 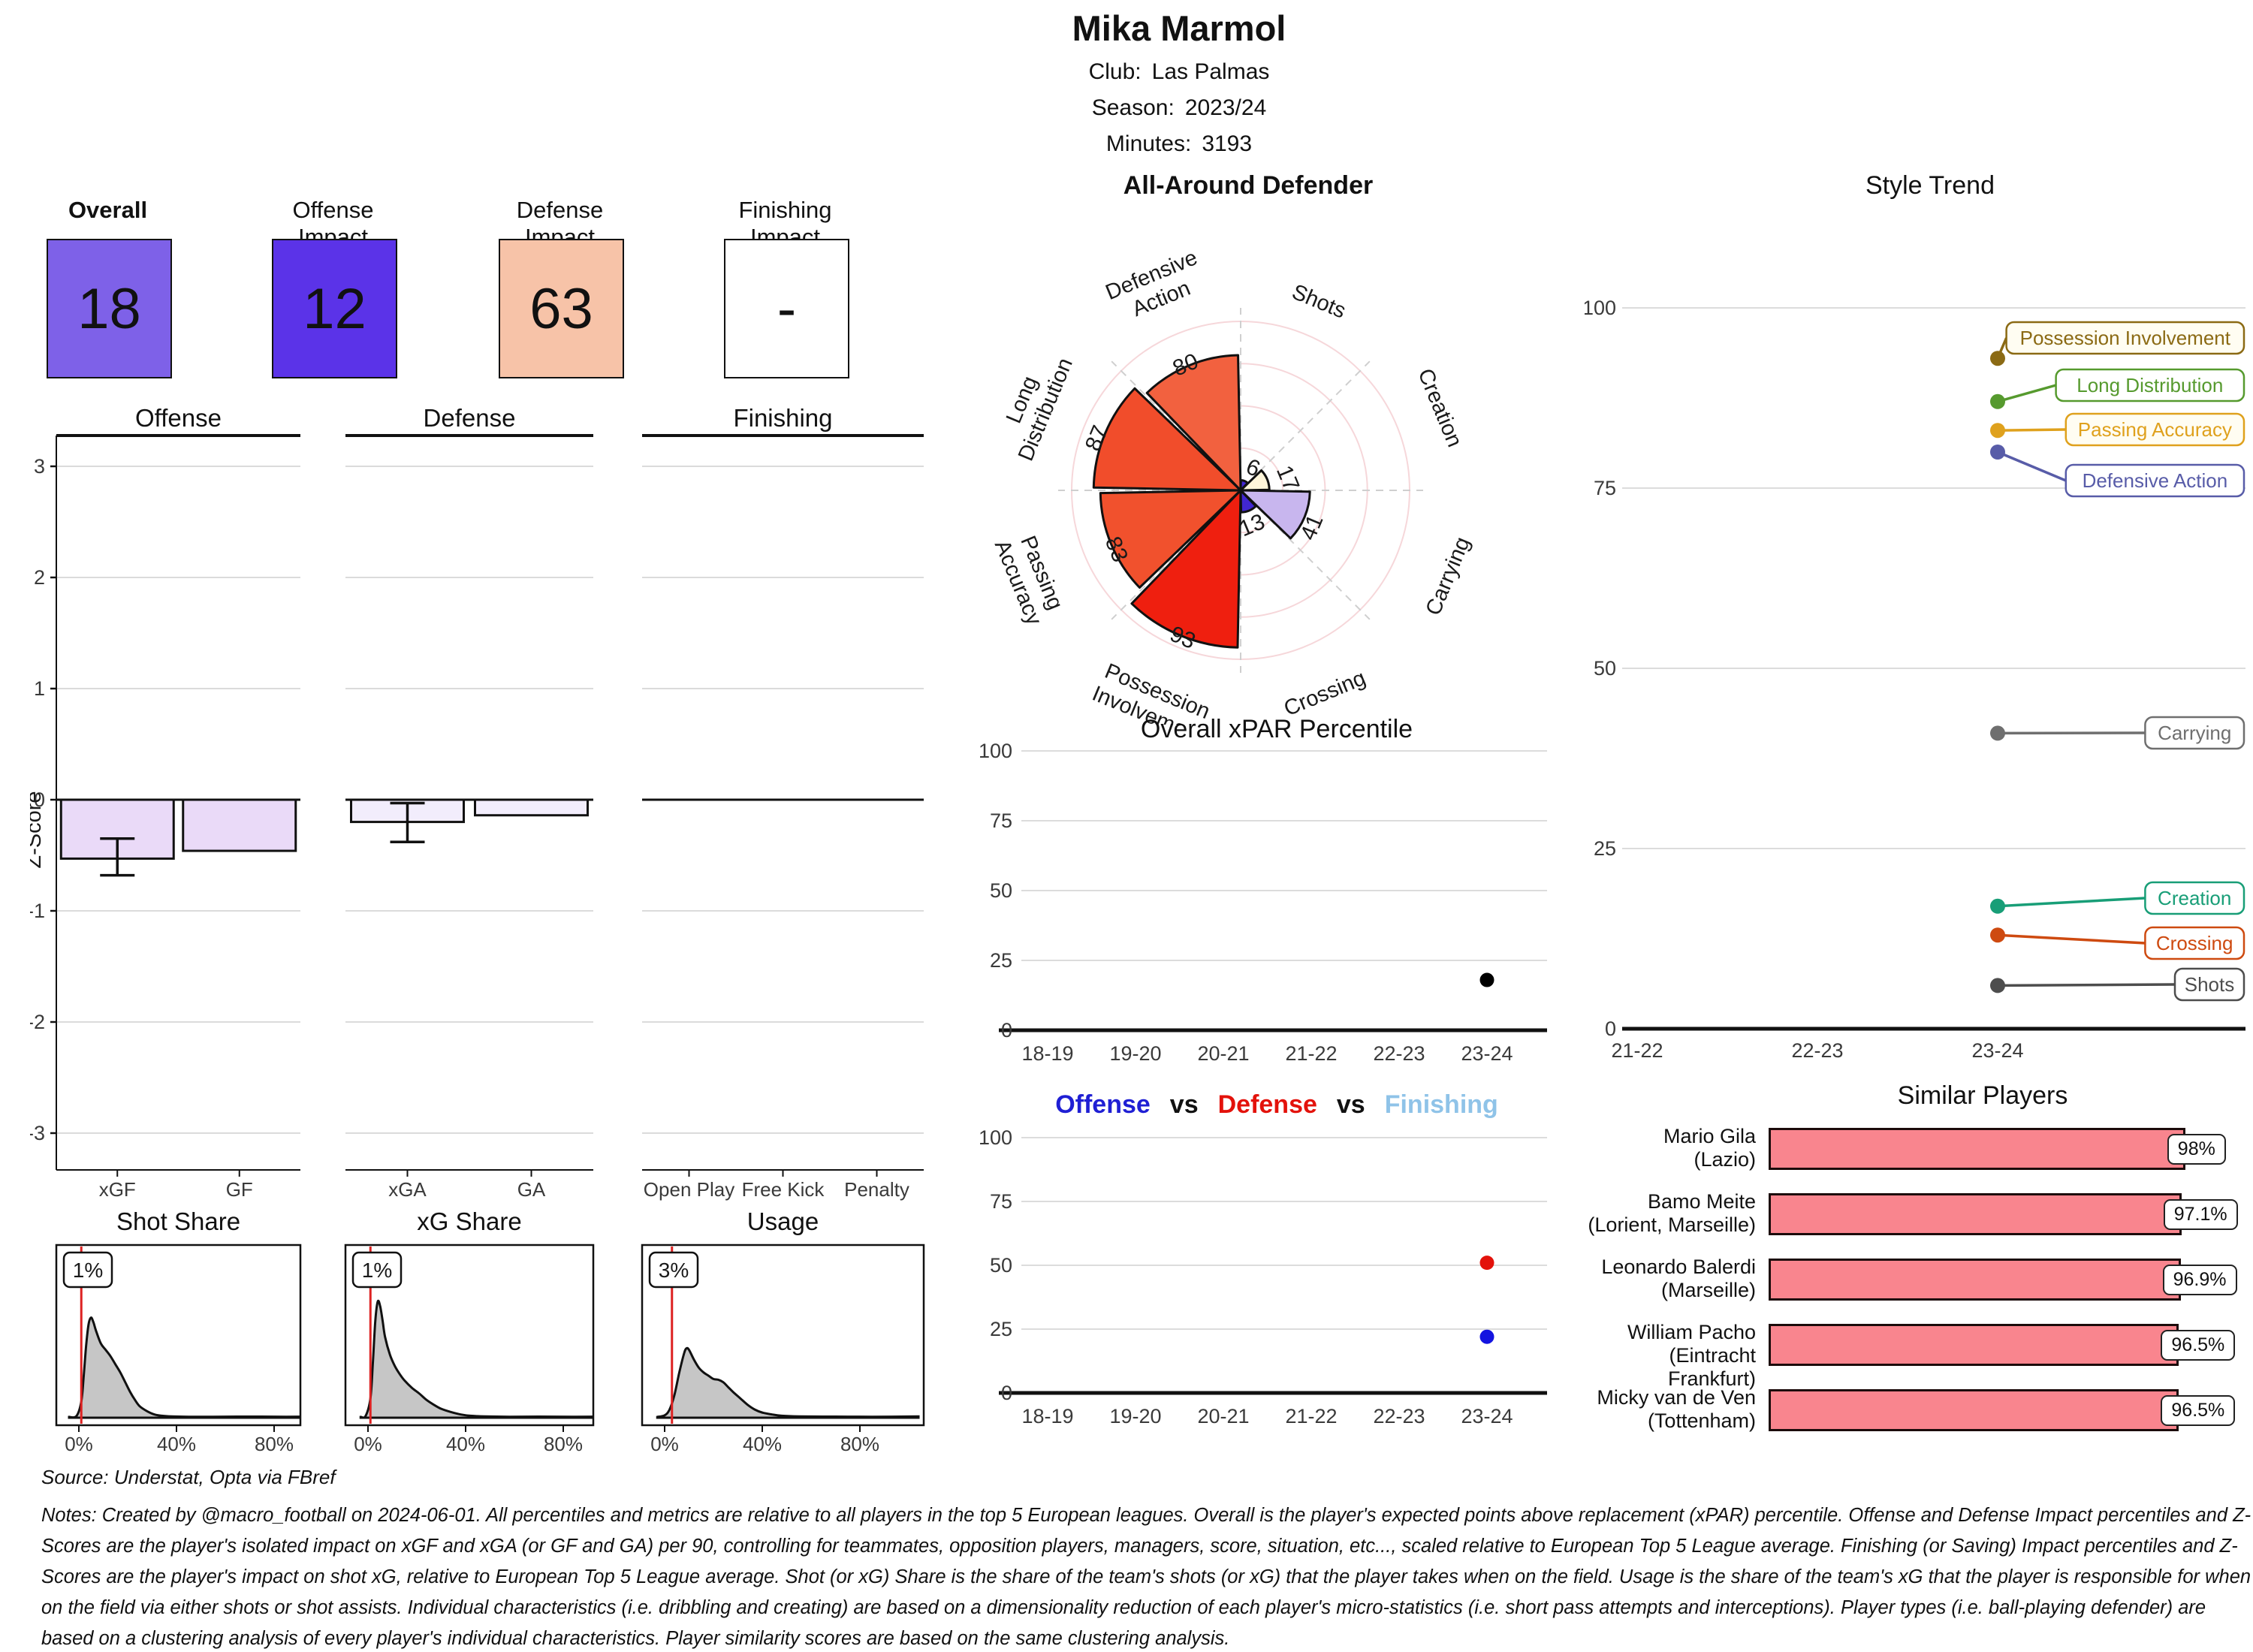 I want to click on similar-player-row: Micky van de Ven (Tottenham) 96.5%, so click(x=1919, y=1416).